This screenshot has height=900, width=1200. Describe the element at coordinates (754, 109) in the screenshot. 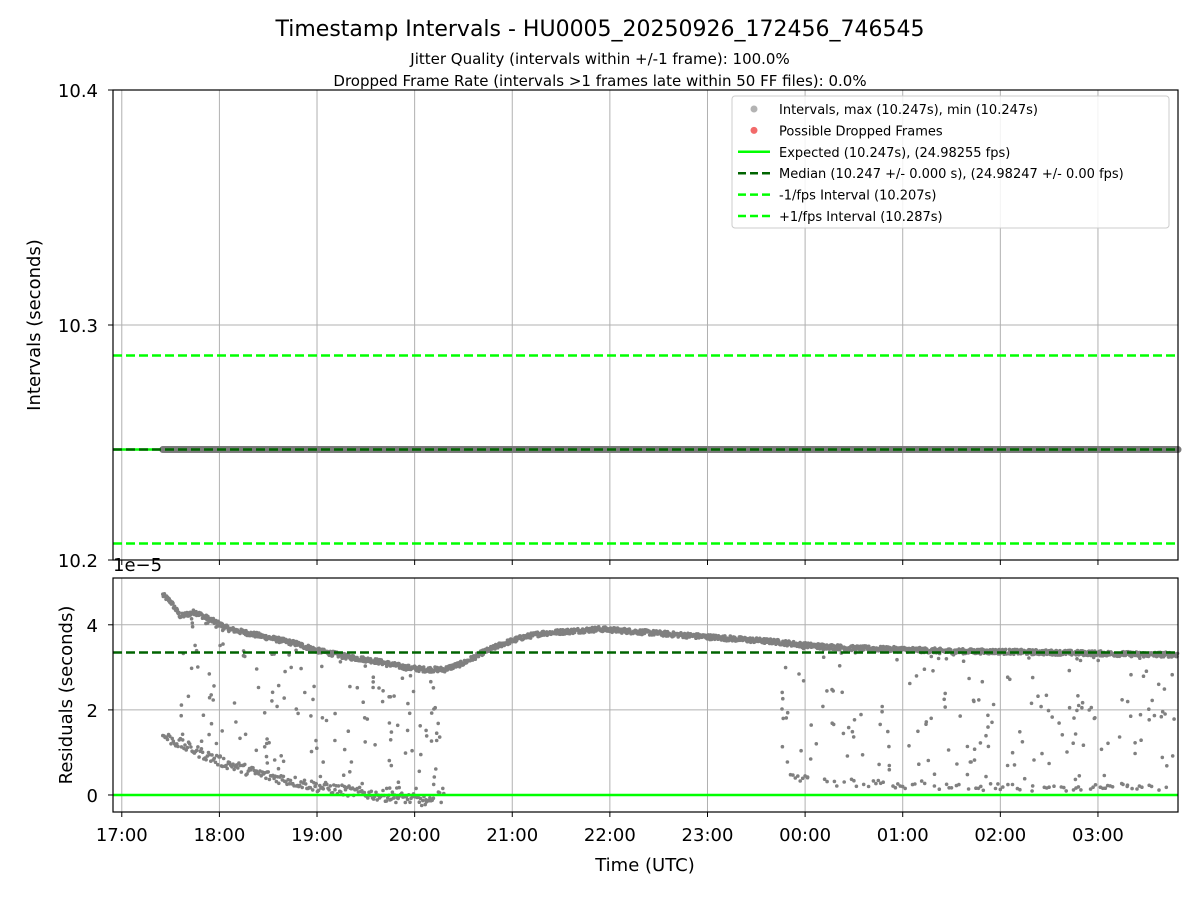

I see `legend-marker` at that location.